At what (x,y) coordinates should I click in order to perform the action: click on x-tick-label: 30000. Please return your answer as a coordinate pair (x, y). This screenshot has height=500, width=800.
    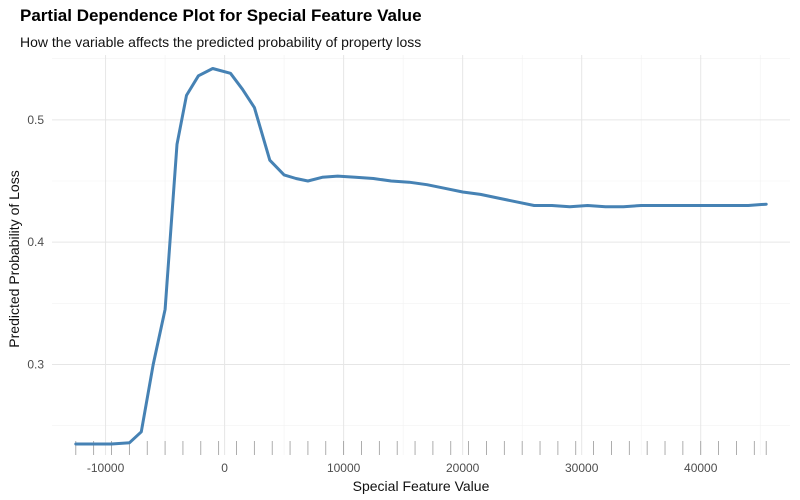
    Looking at the image, I should click on (582, 468).